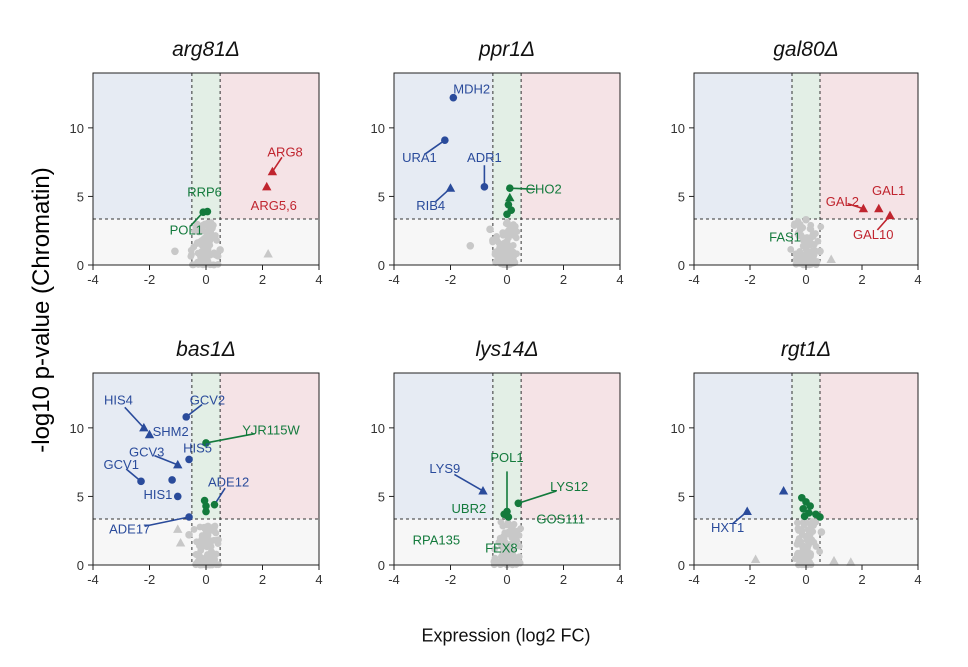 This screenshot has width=968, height=667. I want to click on gene-label: FEX8, so click(501, 548).